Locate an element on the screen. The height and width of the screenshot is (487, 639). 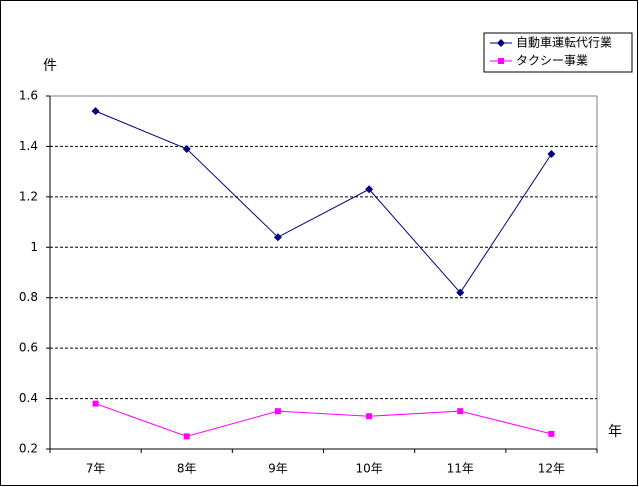
series-line is located at coordinates (323, 420).